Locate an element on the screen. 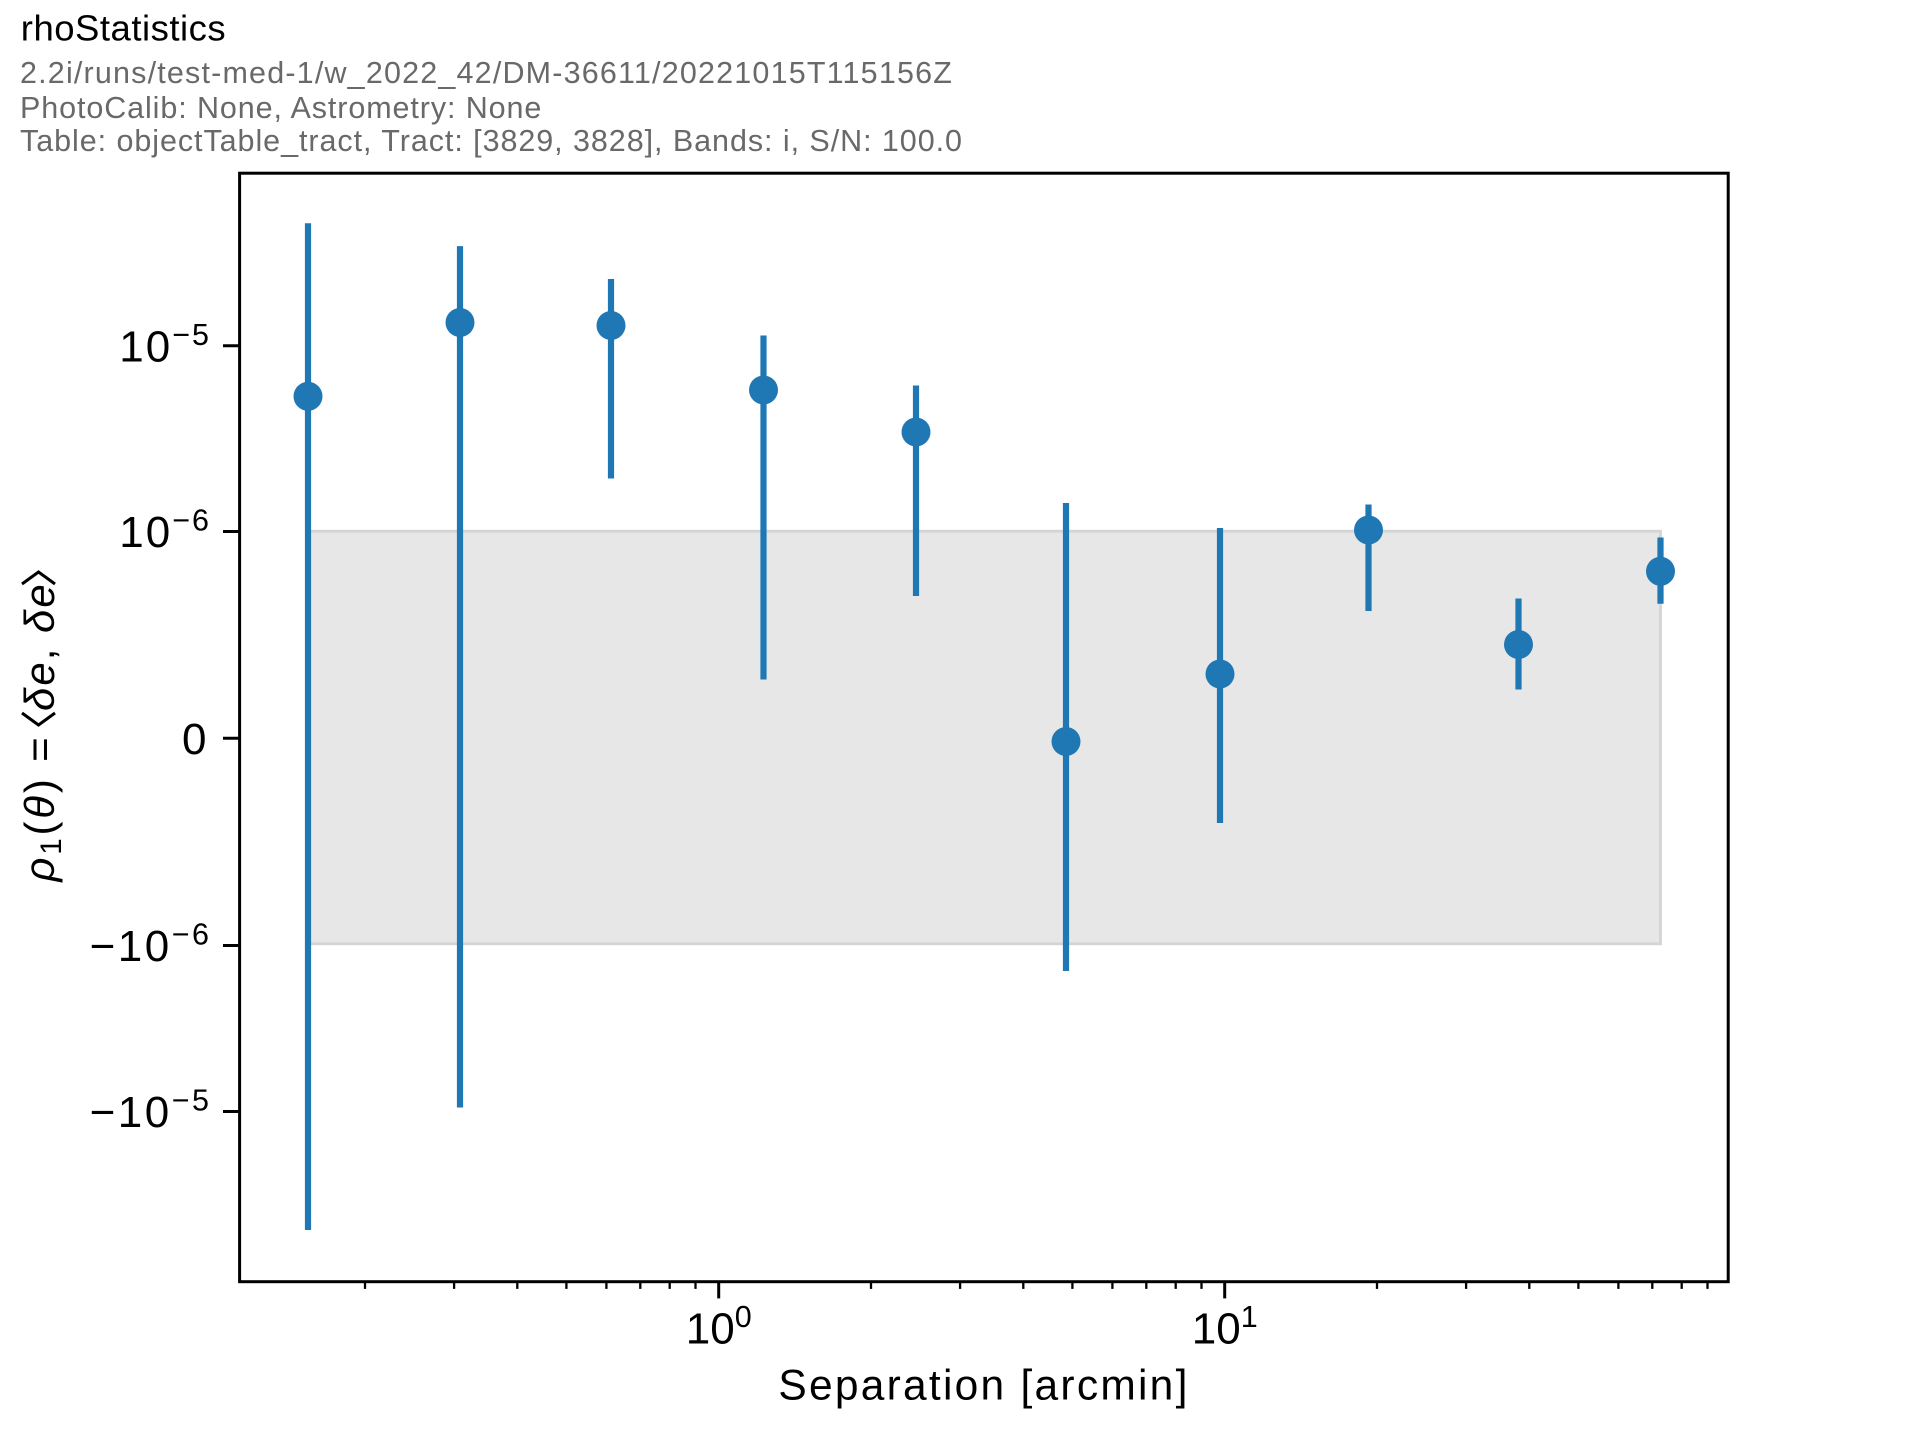 The height and width of the screenshot is (1440, 1920). svg-text: 10⁻⁶ is located at coordinates (165, 531).